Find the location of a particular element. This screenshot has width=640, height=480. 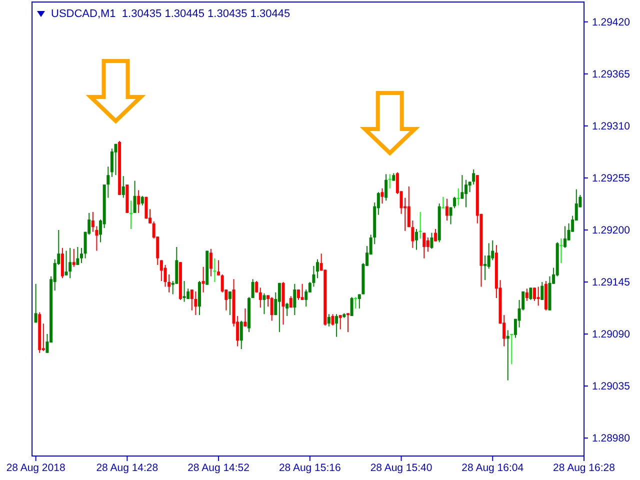

x-tick-label: 28 Aug 16:28 is located at coordinates (584, 468).